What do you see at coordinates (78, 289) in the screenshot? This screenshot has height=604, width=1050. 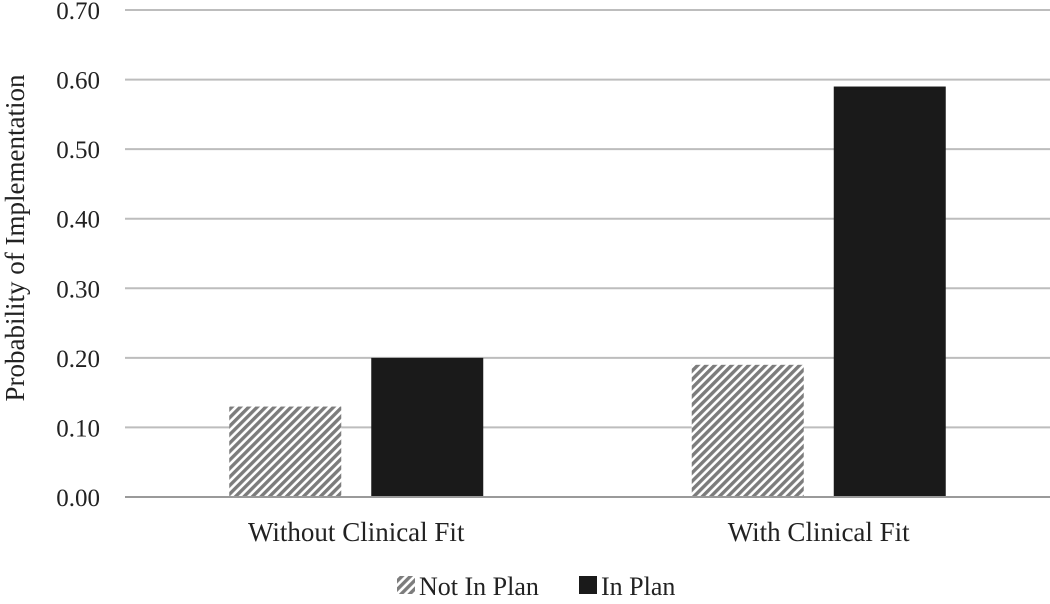 I see `y-tick-label: 0.30` at bounding box center [78, 289].